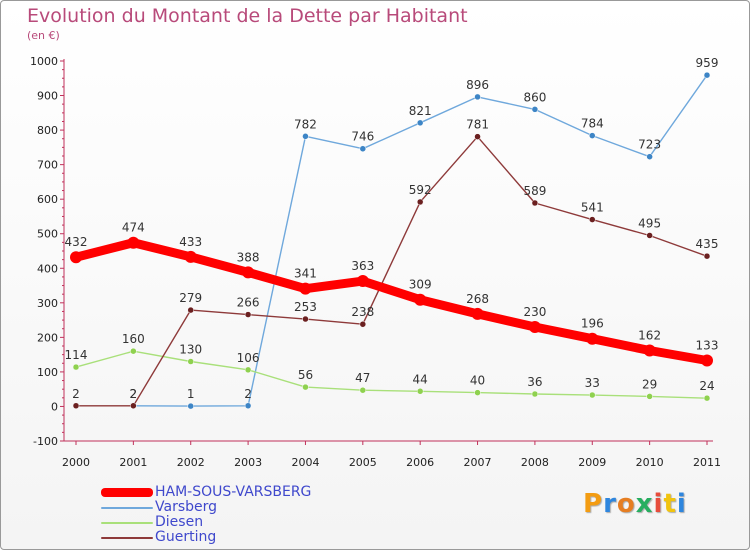 The image size is (750, 550). What do you see at coordinates (706, 386) in the screenshot?
I see `data-label-diesen: 24` at bounding box center [706, 386].